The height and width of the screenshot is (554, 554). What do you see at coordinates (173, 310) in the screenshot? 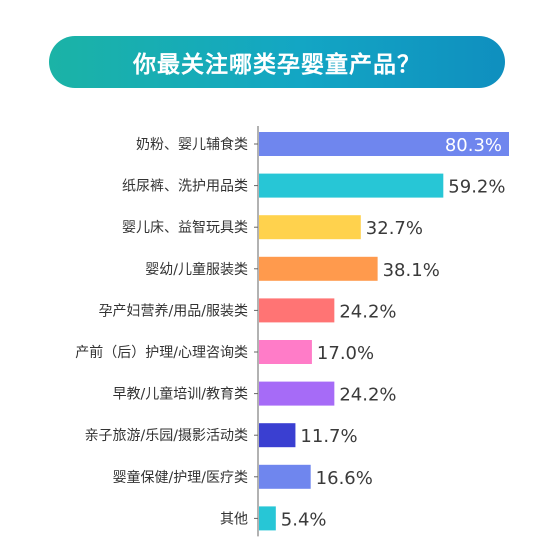
I see `category-label: 孕产妇营养/用品/服装类` at bounding box center [173, 310].